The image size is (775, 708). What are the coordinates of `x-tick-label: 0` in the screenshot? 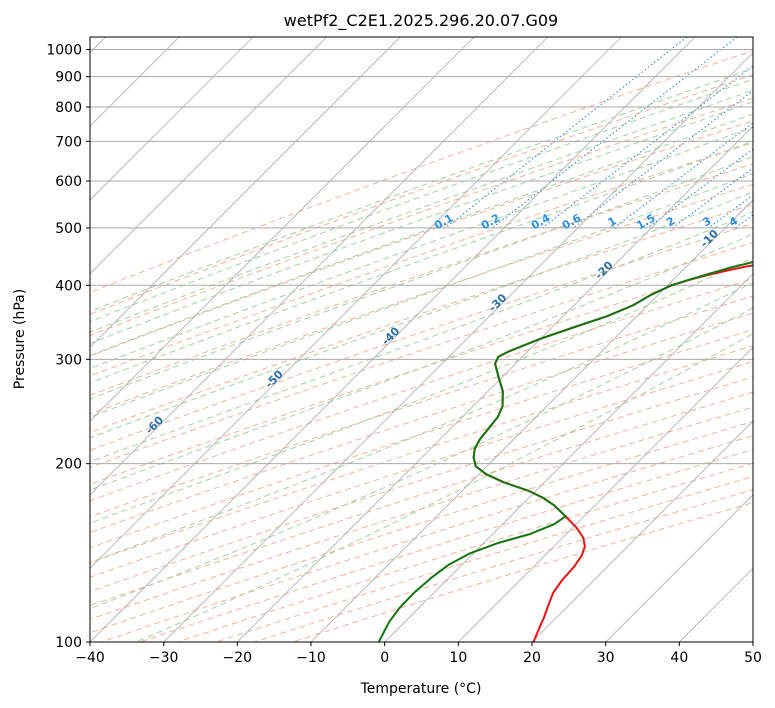 It's located at (384, 658).